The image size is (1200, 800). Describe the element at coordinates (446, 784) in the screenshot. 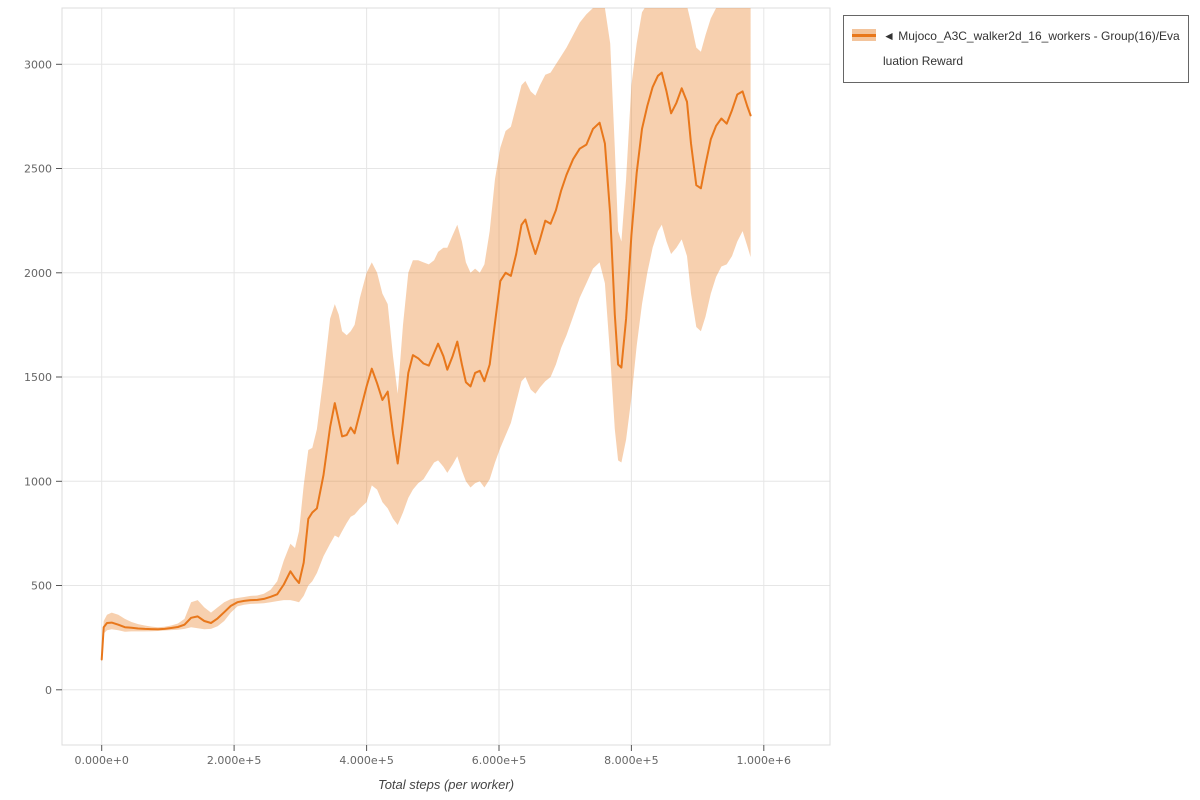

I see `x-axis-label: Total steps (per worker)` at that location.